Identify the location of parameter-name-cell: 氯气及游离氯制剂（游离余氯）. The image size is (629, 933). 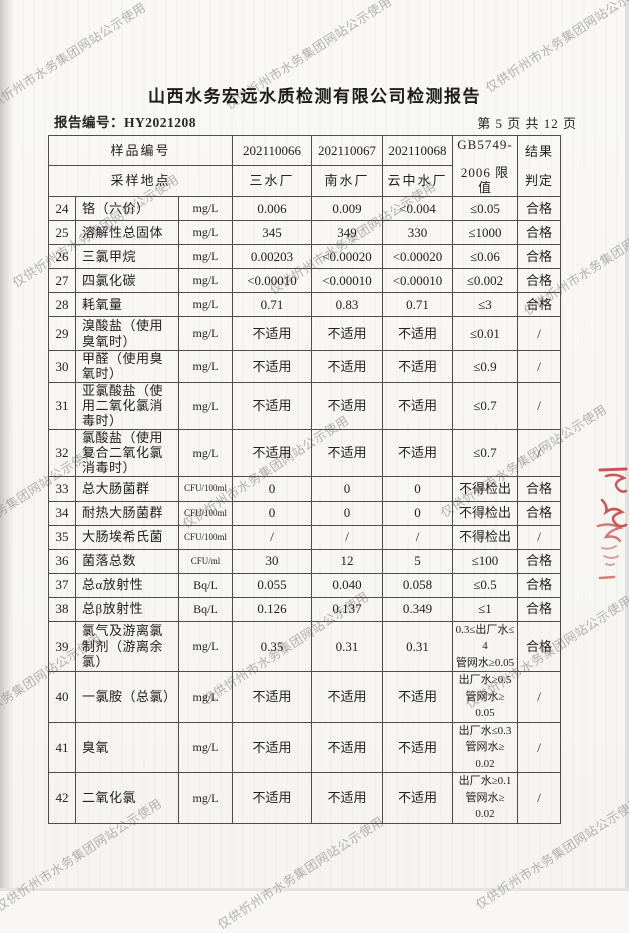
(127, 646).